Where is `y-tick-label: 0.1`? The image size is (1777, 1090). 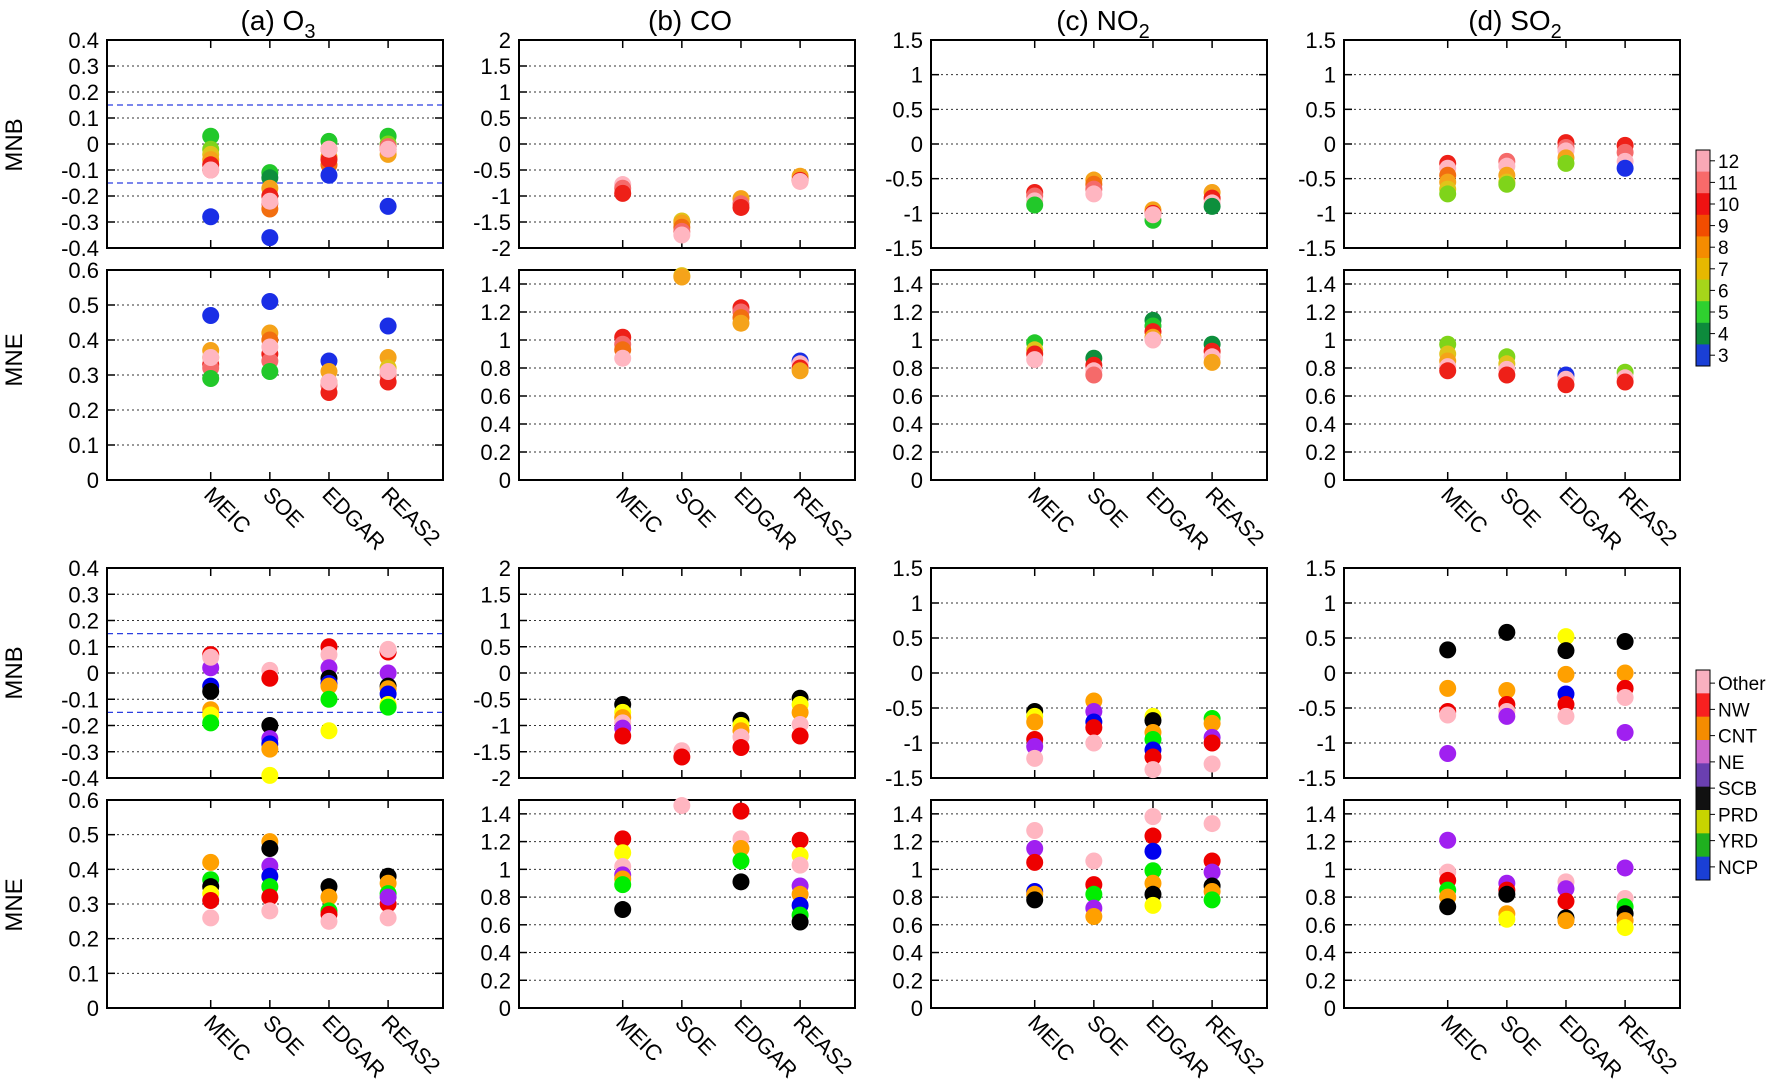
y-tick-label: 0.1 is located at coordinates (83, 973).